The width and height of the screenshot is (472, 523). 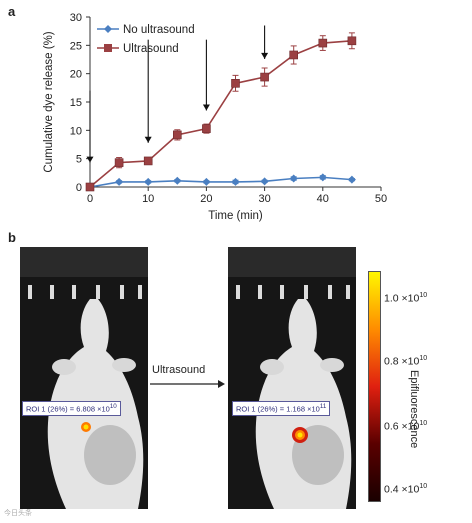 I want to click on y-tick-label: 20, so click(x=76, y=75).